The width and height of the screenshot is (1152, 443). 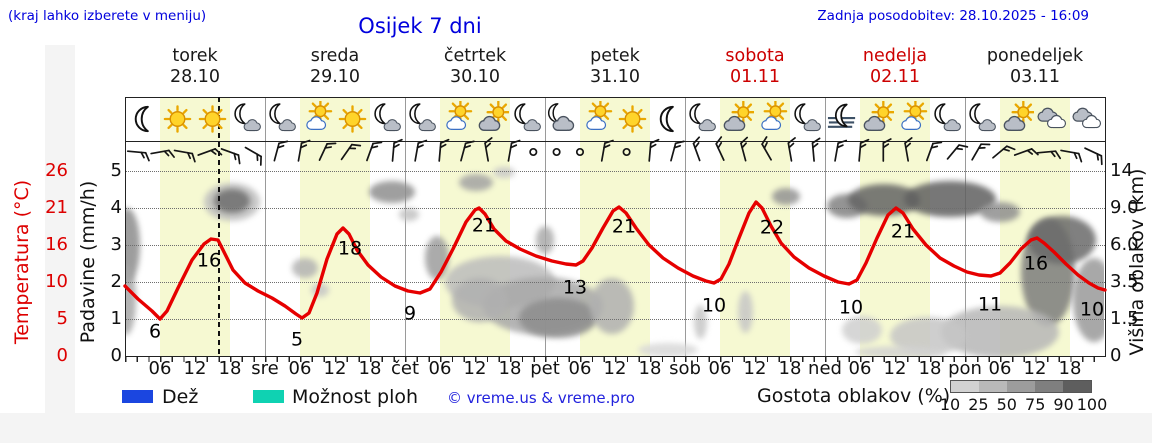 I want to click on day-boundary-label: sre, so click(x=265, y=368).